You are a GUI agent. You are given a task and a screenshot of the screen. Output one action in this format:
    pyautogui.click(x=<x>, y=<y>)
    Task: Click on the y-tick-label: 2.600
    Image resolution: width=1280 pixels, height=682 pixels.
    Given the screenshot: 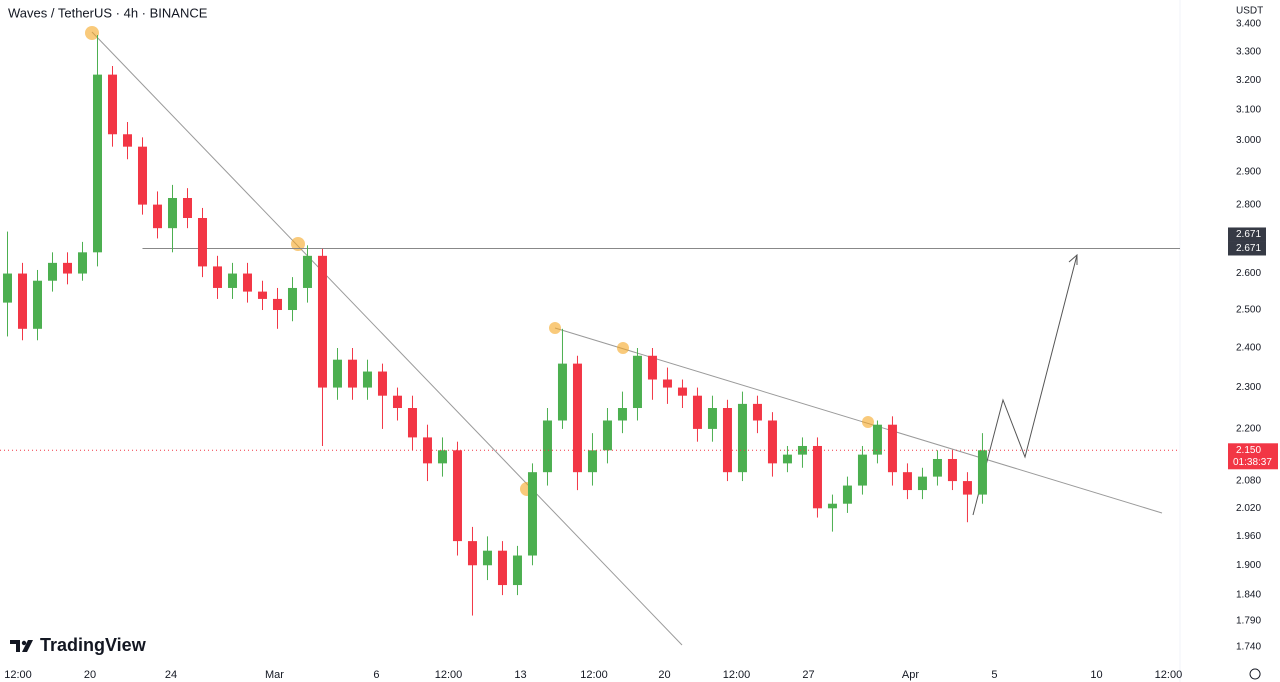 What is the action you would take?
    pyautogui.click(x=1248, y=273)
    